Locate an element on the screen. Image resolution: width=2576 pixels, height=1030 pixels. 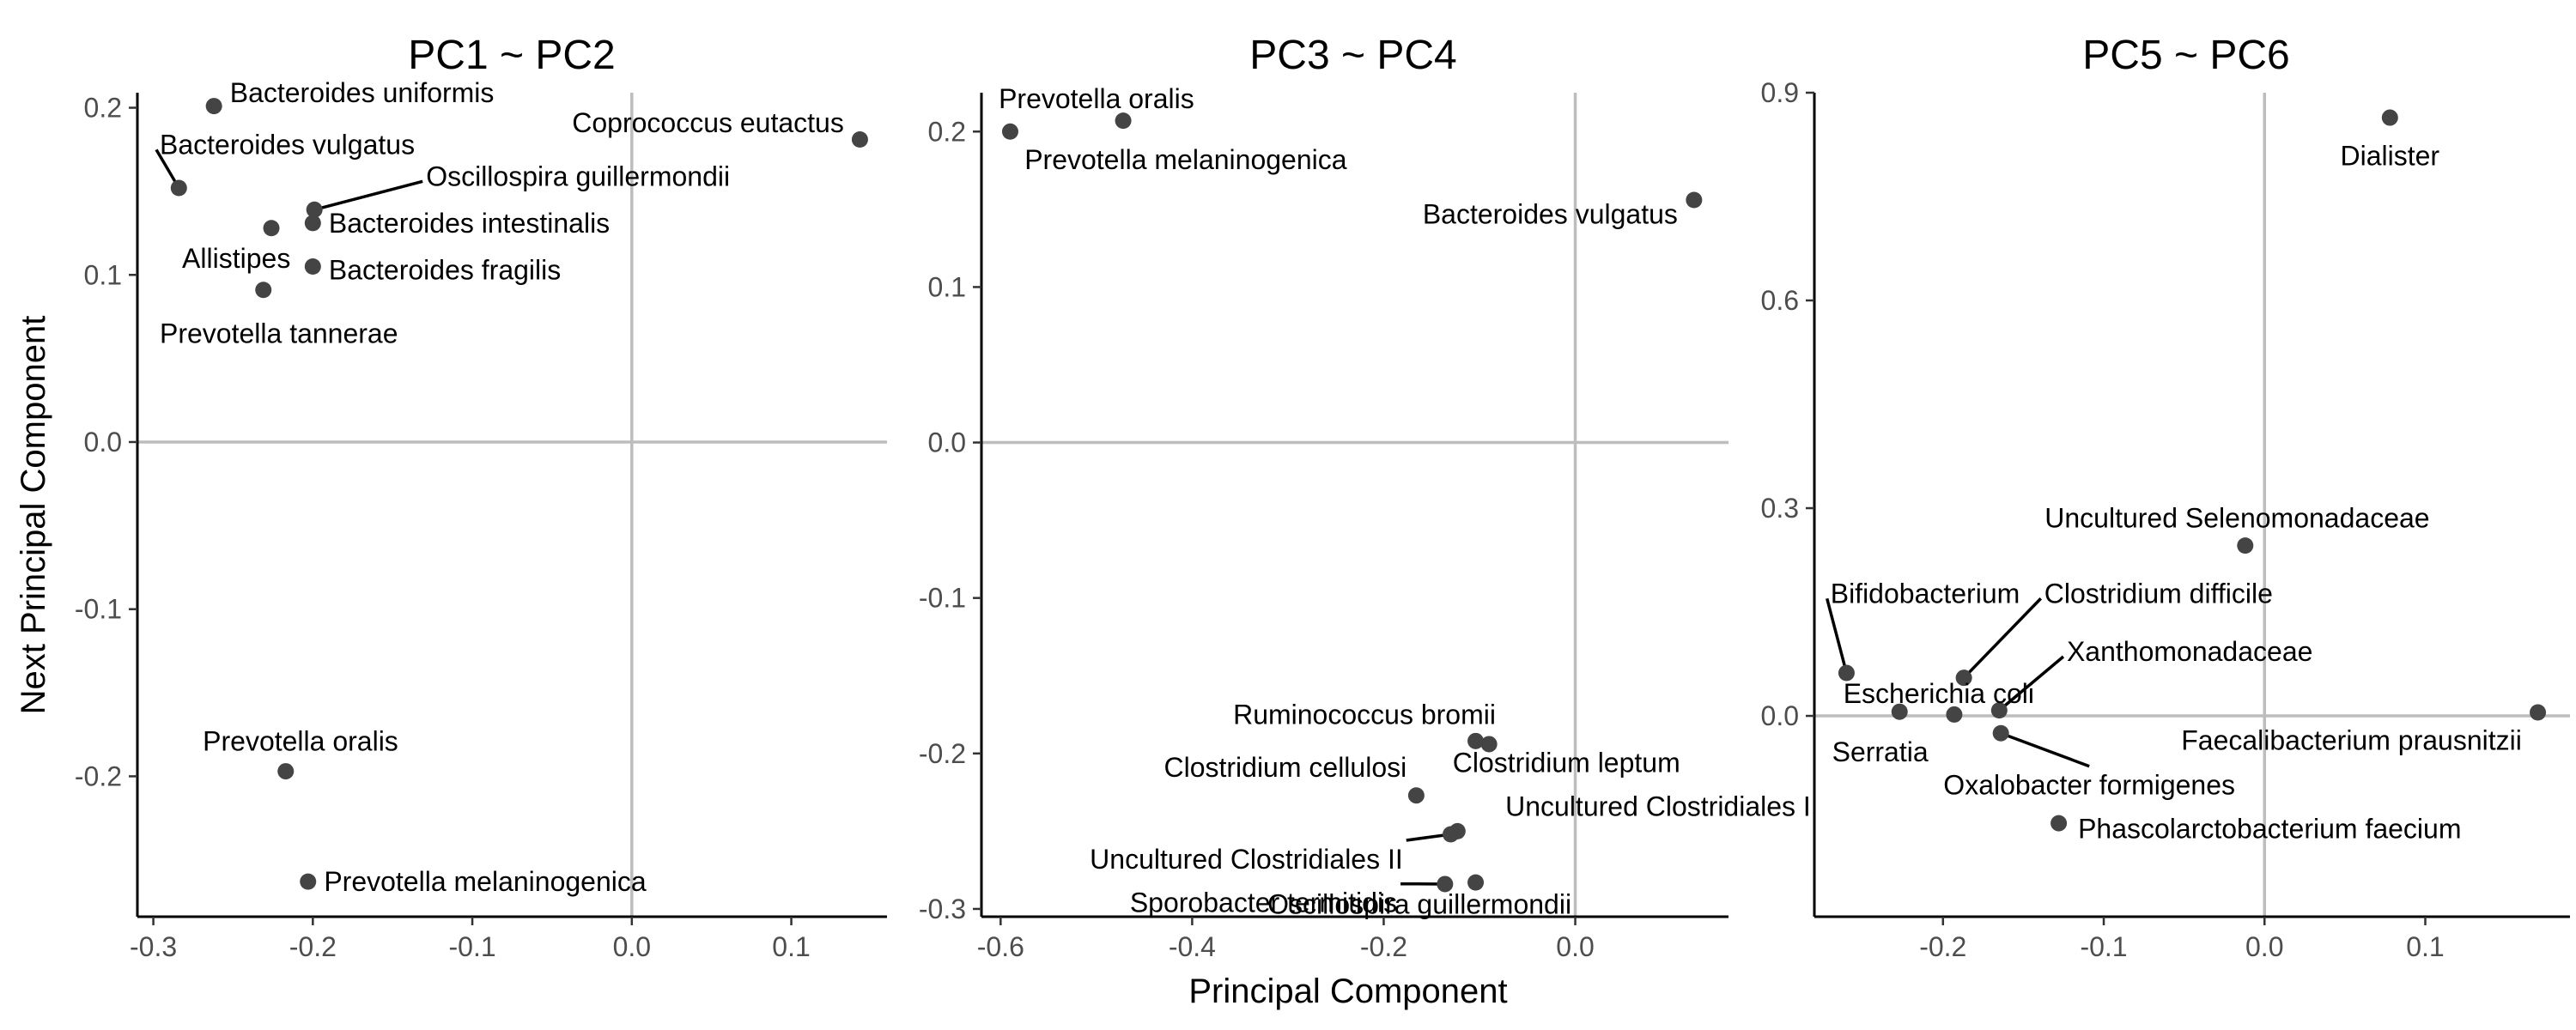
point-label: Sporobacter termitidis is located at coordinates (1263, 903).